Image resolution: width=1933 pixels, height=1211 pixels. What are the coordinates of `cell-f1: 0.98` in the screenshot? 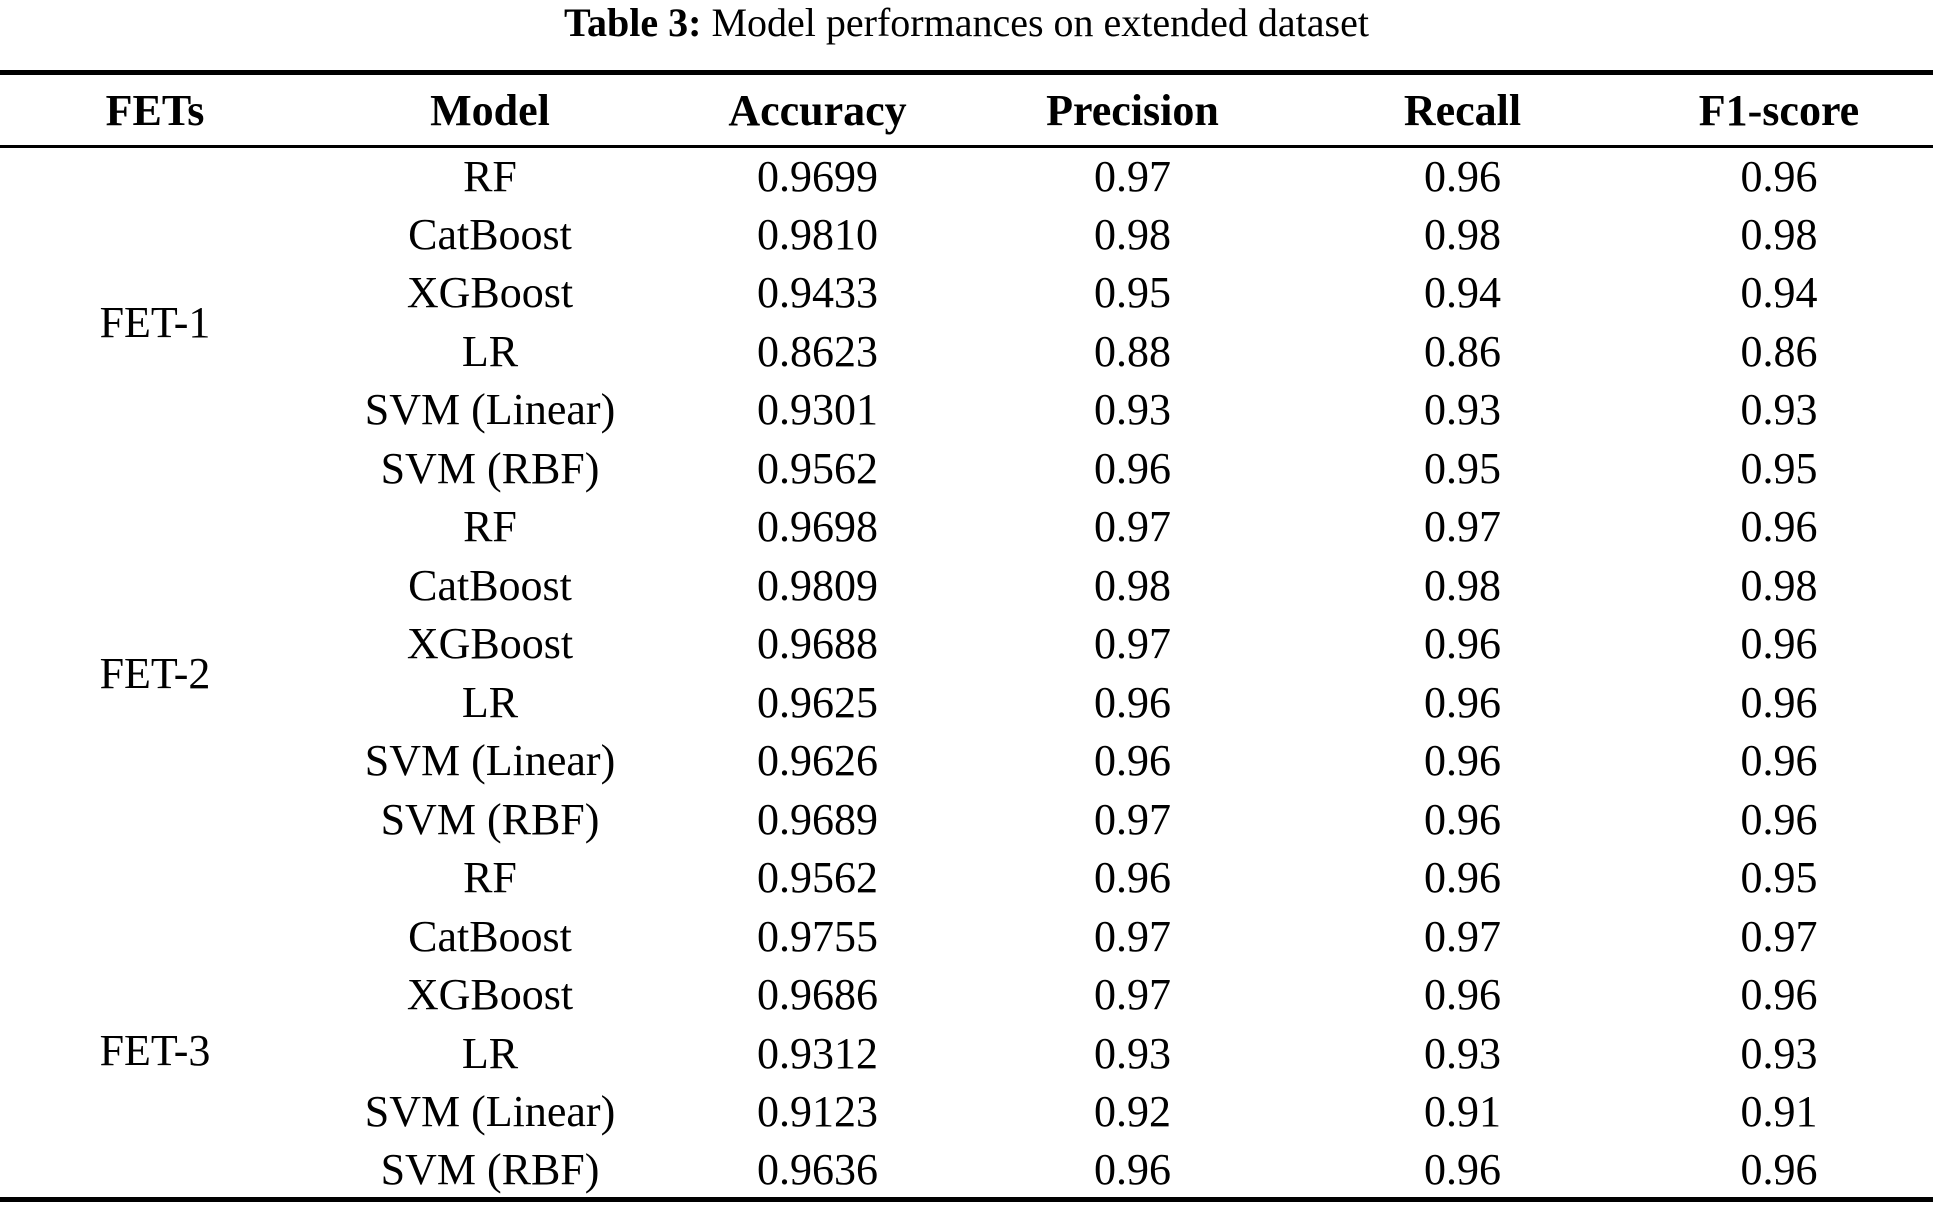 It's located at (1779, 585).